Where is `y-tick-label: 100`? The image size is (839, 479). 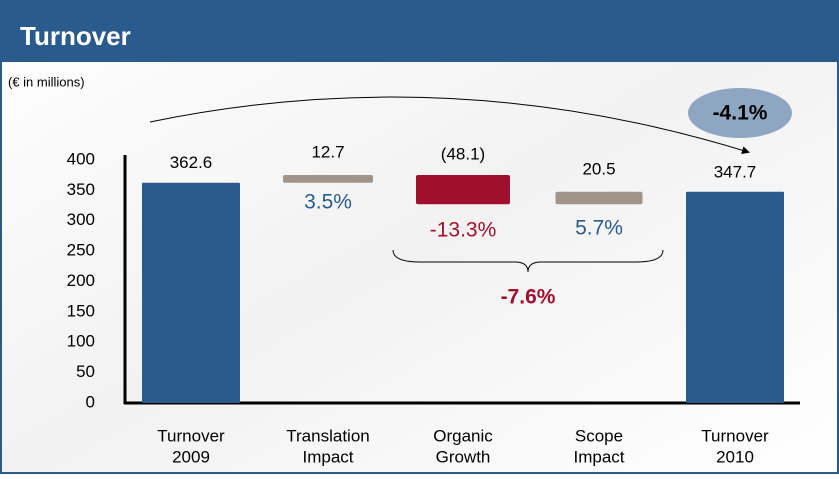 y-tick-label: 100 is located at coordinates (81, 341).